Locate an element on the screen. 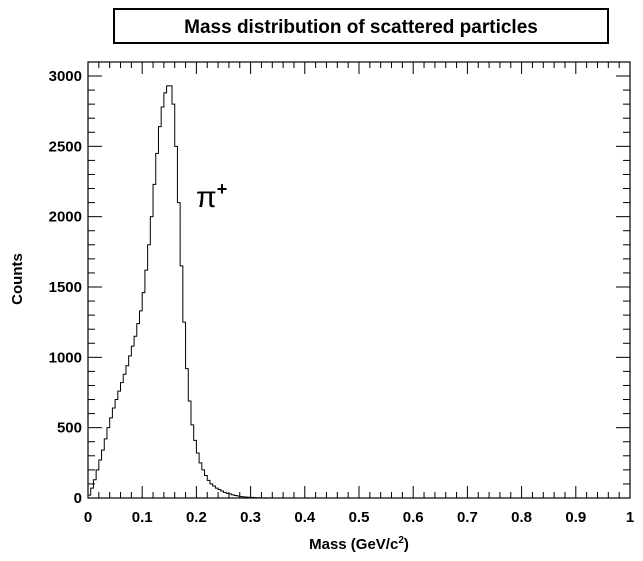 The image size is (643, 561). y-tick-label: 2000 is located at coordinates (65, 217).